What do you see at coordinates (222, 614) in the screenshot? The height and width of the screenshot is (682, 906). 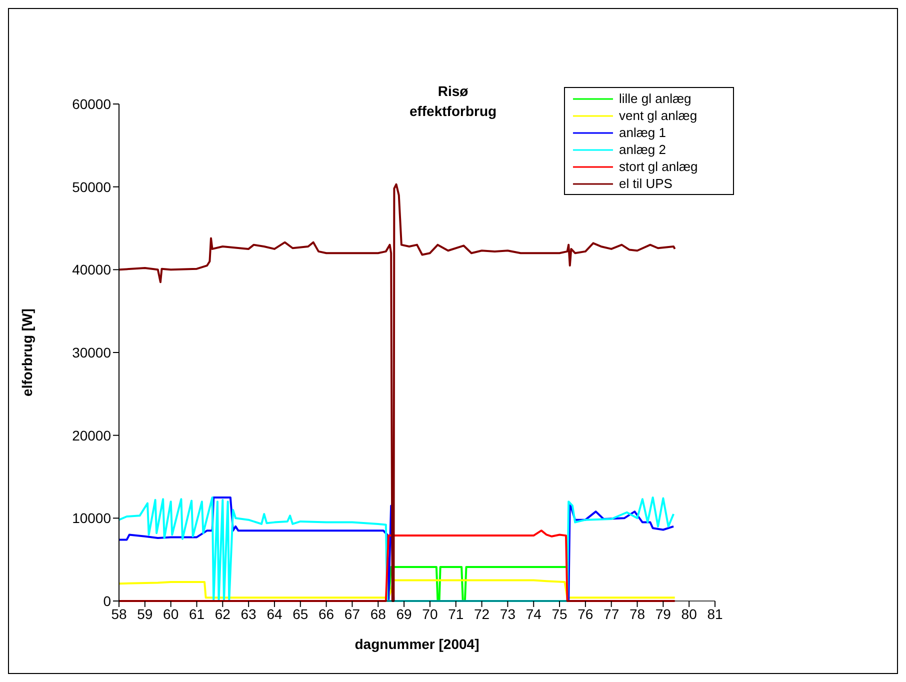 I see `x-tick-label: 62` at bounding box center [222, 614].